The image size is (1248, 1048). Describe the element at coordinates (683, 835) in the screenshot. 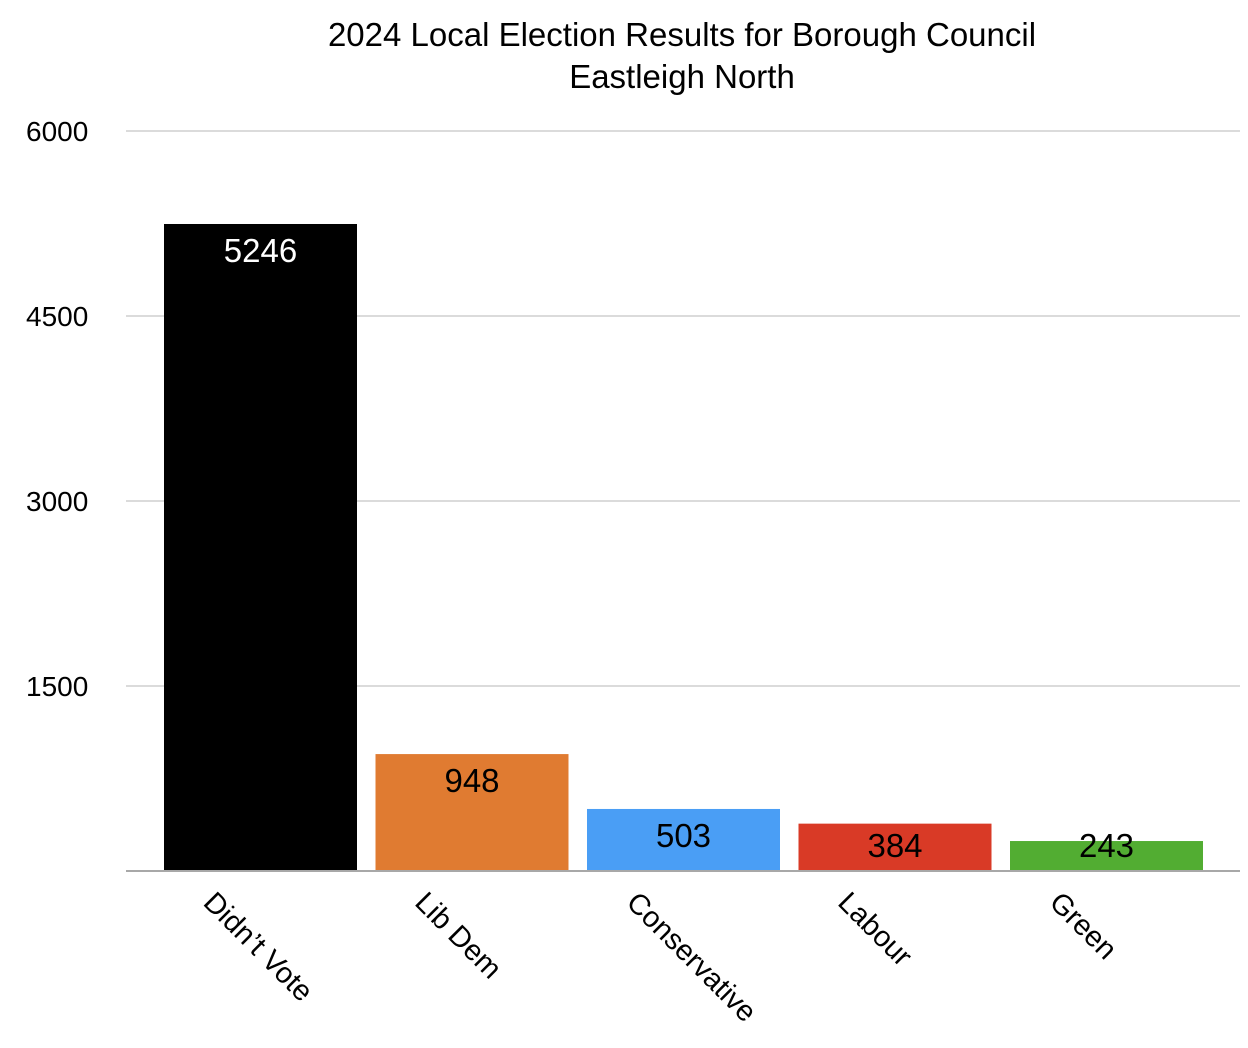

I see `data-label: 503` at that location.